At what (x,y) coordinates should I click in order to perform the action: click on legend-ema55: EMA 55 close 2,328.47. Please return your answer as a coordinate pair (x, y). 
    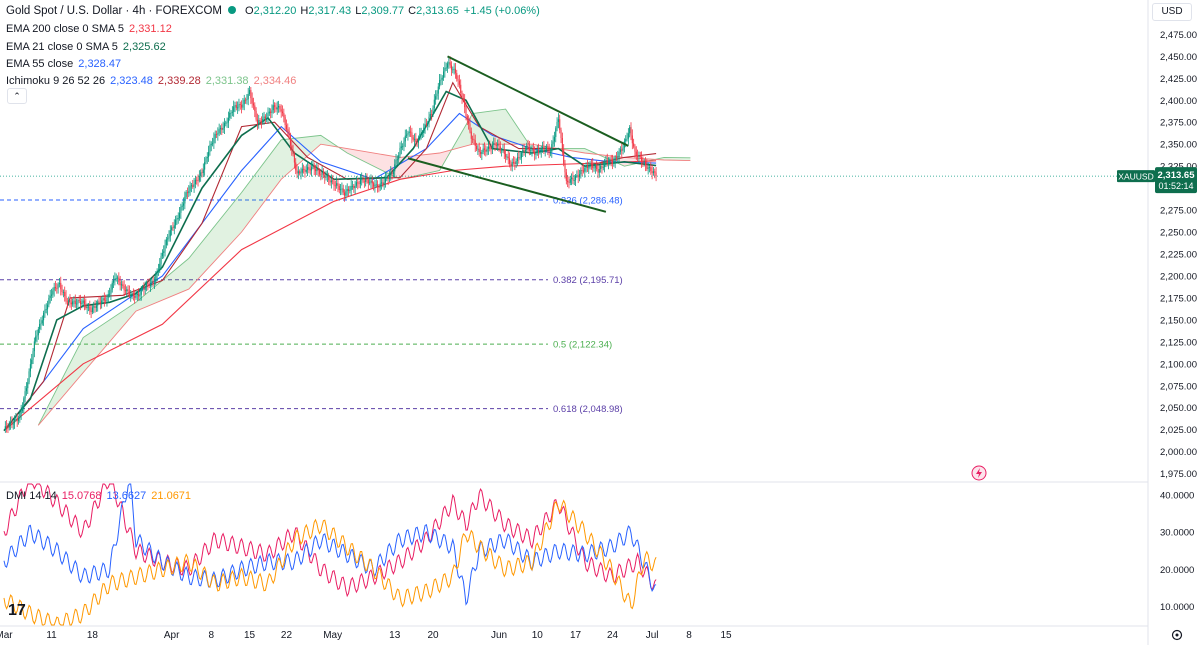
    Looking at the image, I should click on (64, 64).